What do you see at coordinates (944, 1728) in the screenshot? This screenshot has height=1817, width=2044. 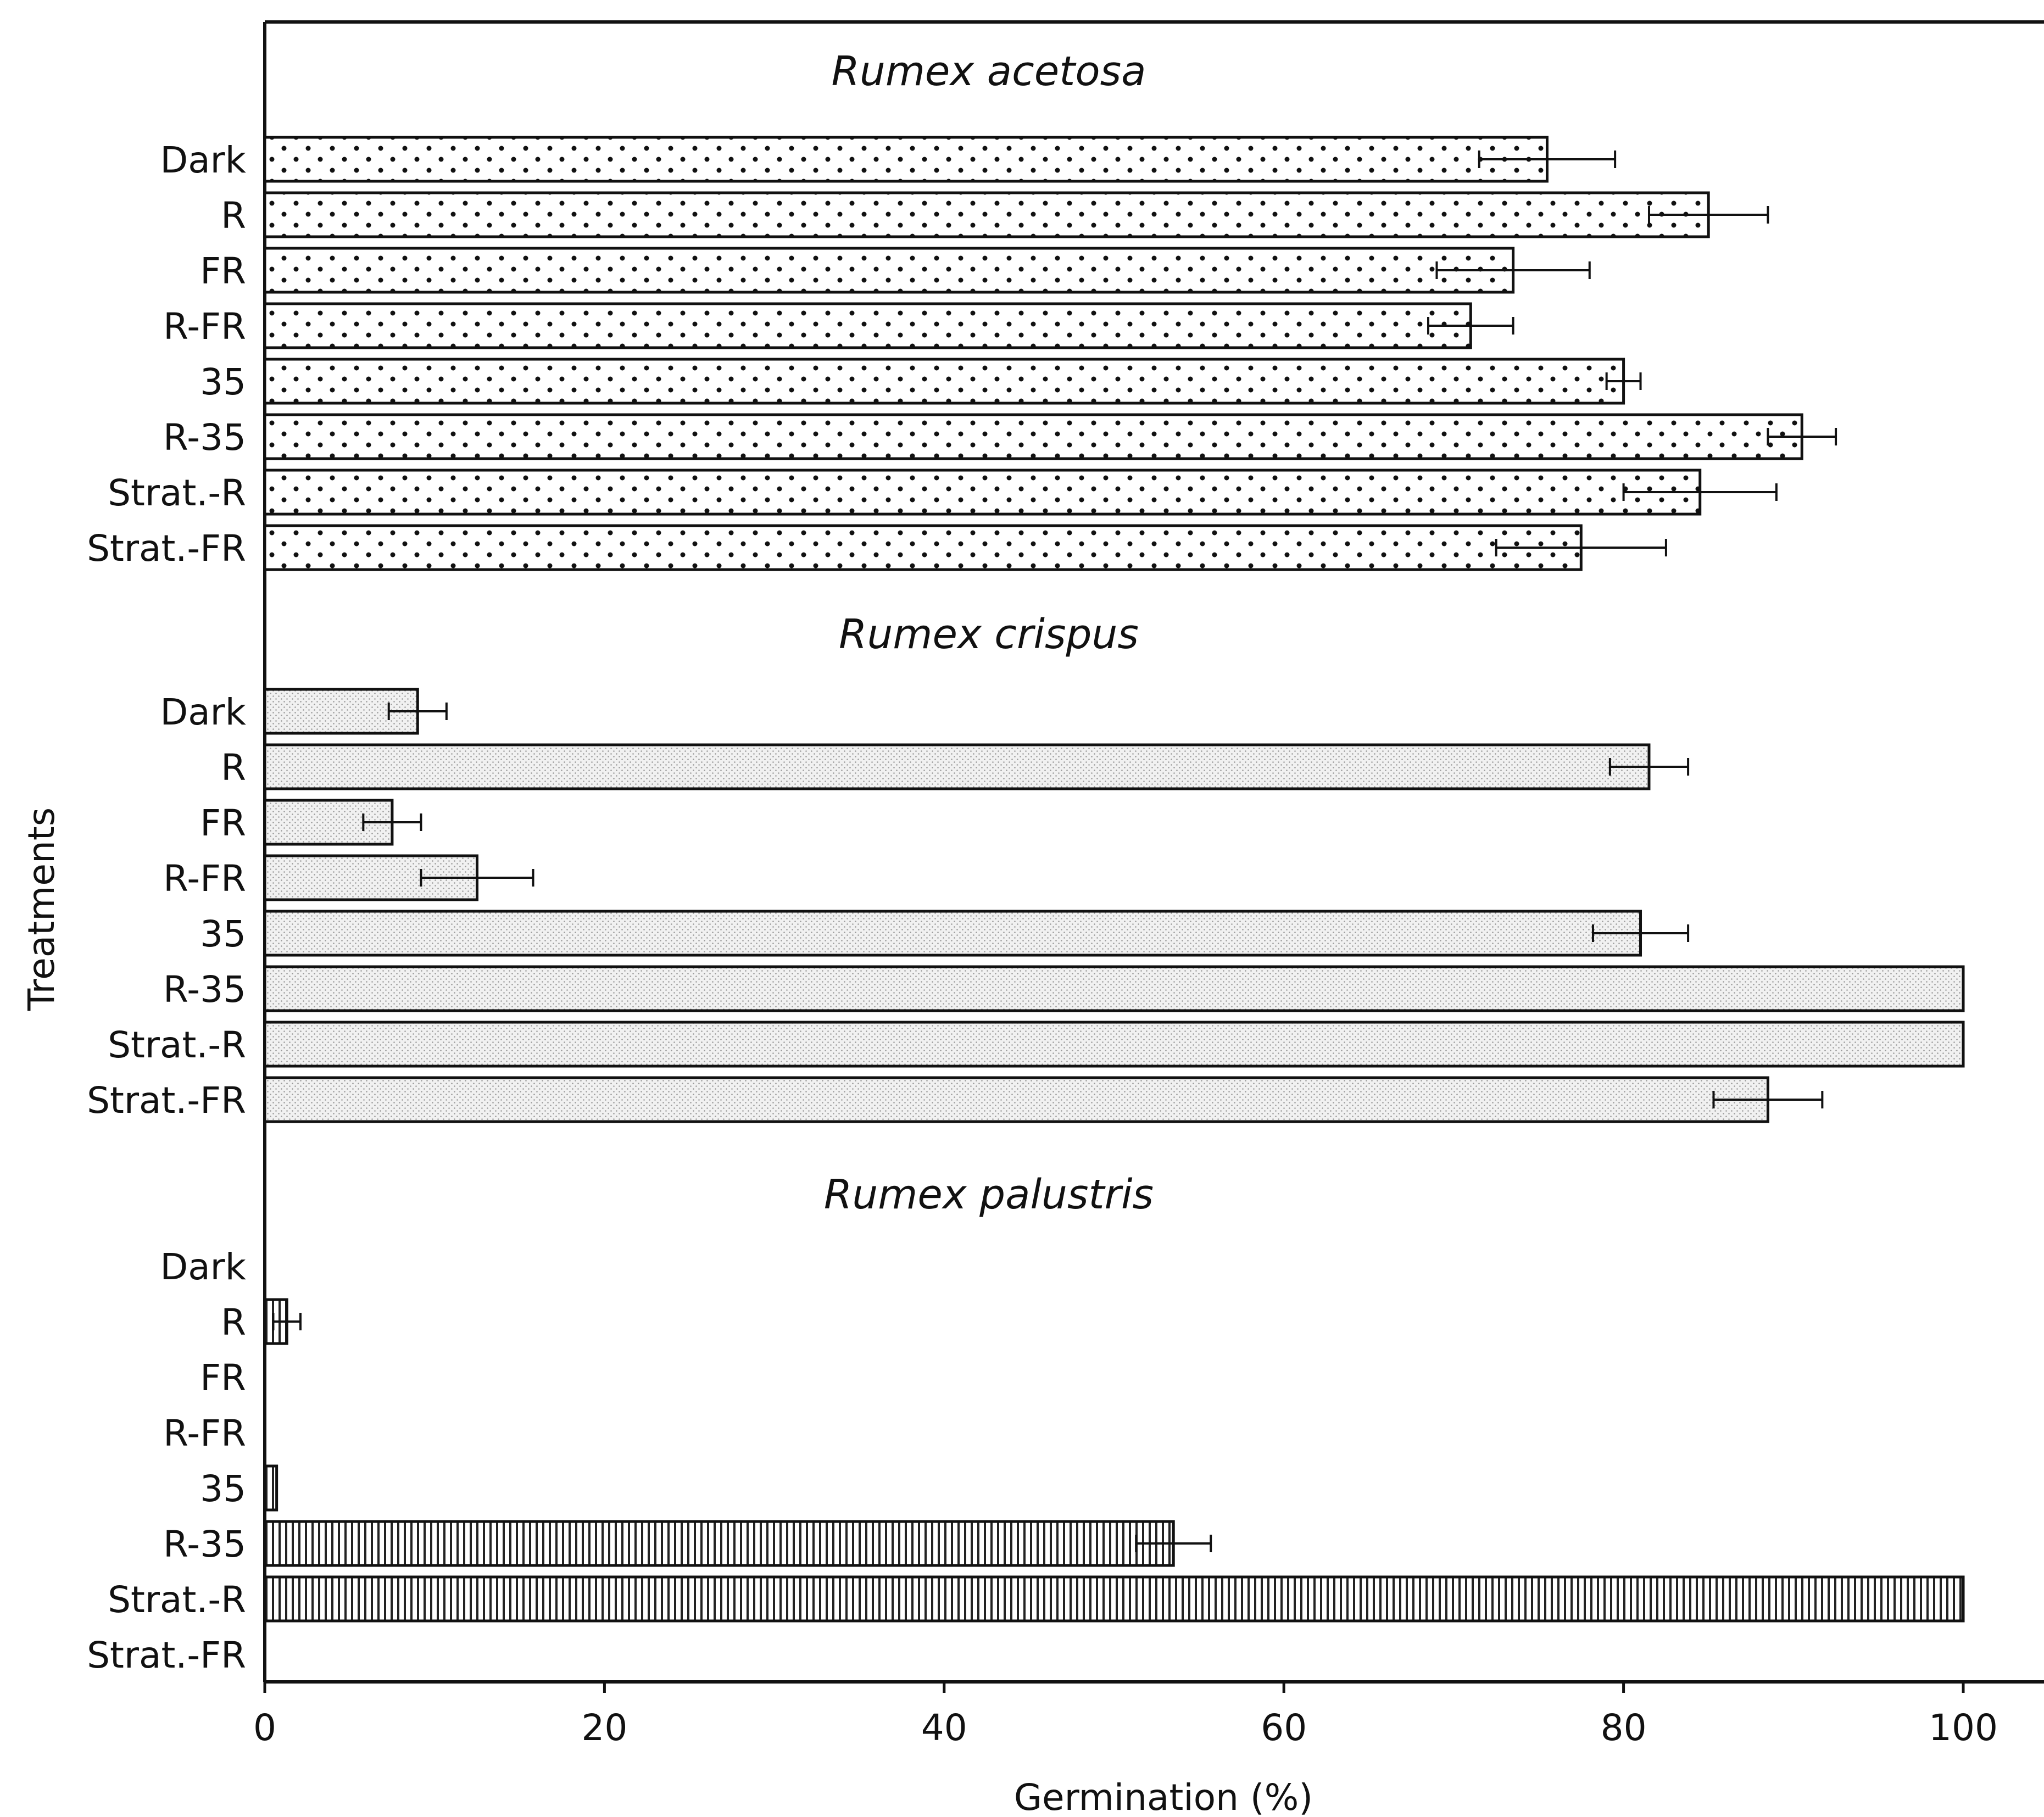 I see `x-tick-label: 40` at bounding box center [944, 1728].